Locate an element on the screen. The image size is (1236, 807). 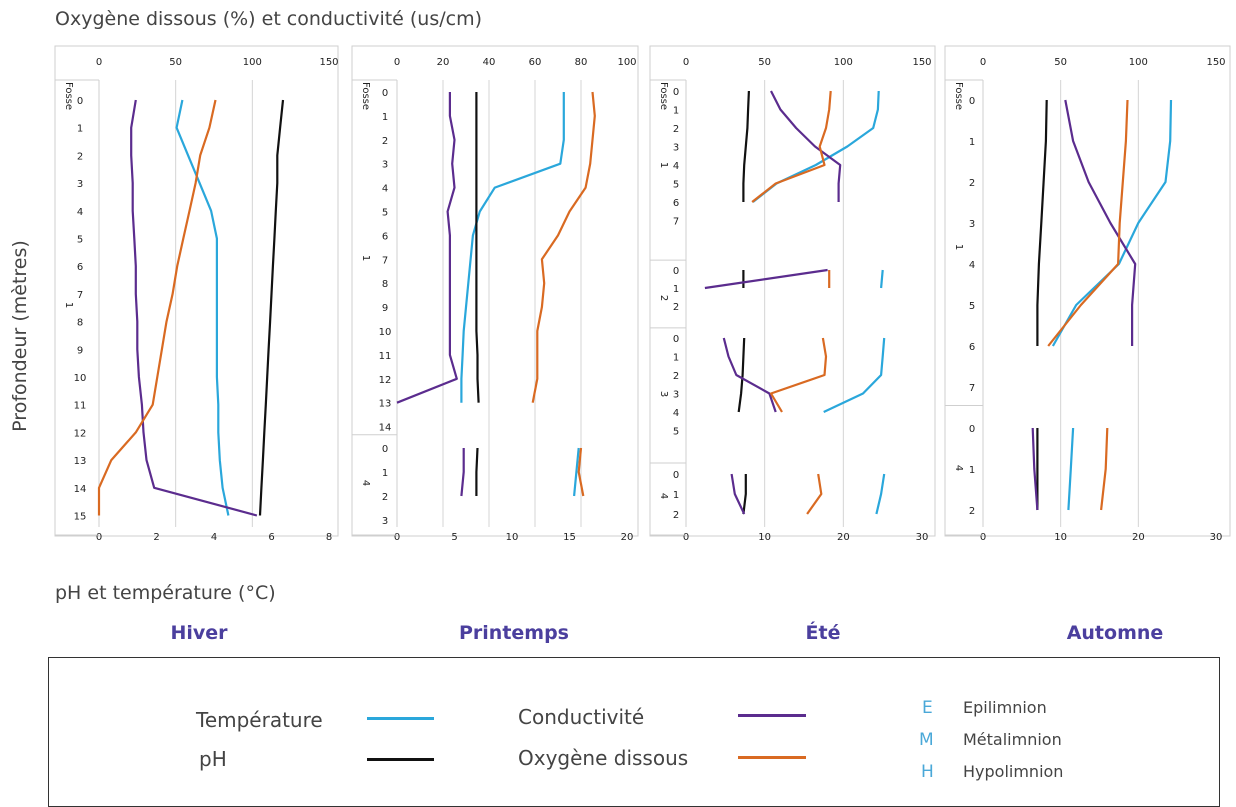
season-label-automne: Automne is located at coordinates (1115, 633).